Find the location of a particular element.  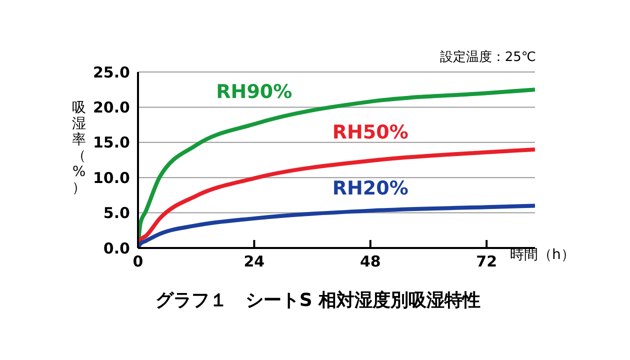

text: 設定温度：25℃ is located at coordinates (488, 57).